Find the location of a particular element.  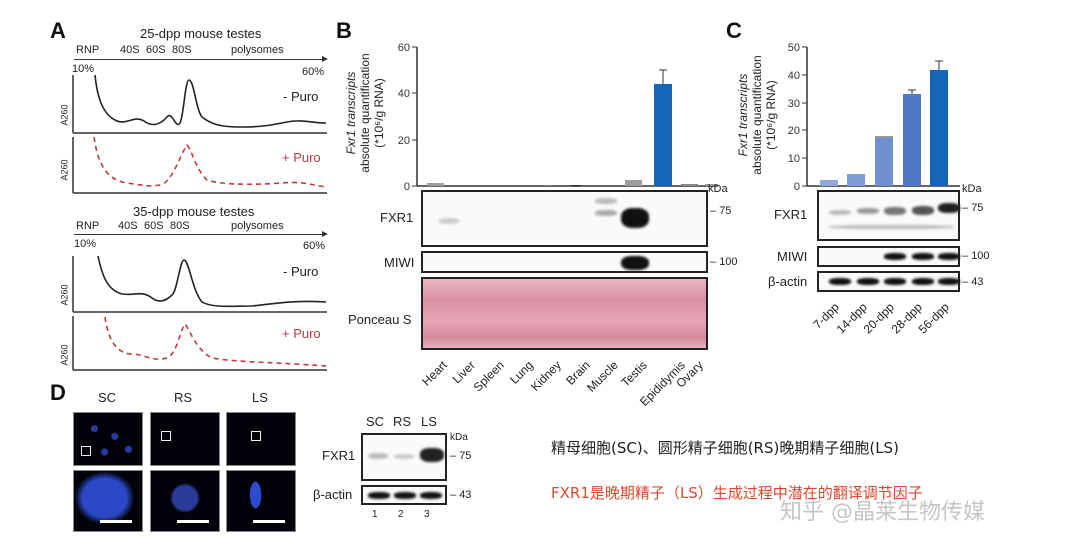

caption-fxr1-role: FXR1是晚期精子（LS）生成过程中潜在的翻译调节因子 is located at coordinates (737, 493).